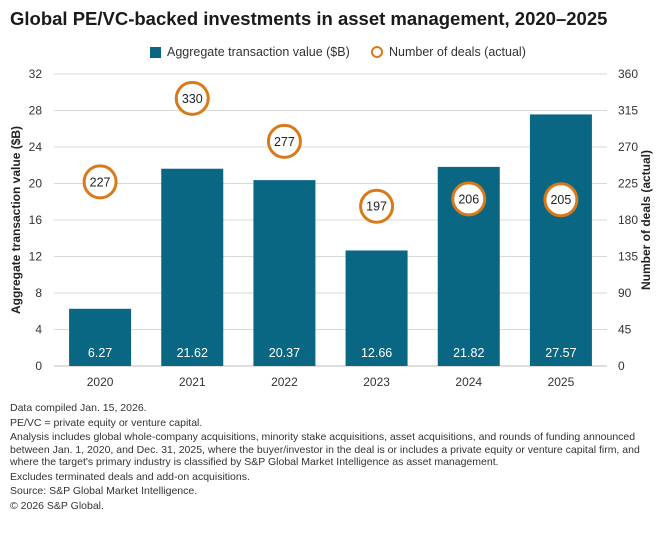 The image size is (660, 540). Describe the element at coordinates (104, 491) in the screenshot. I see `note-source: Source: S&P Global Market Intelligence.` at that location.